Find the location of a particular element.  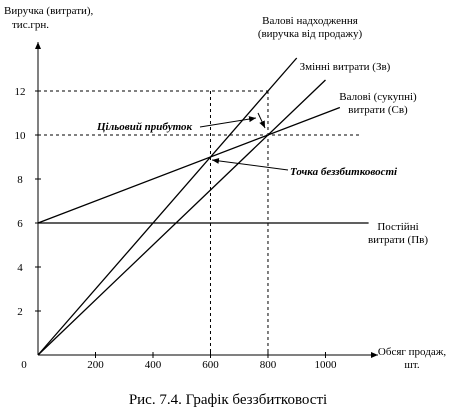

caption: Рис. 7.4. Графік беззбитковості is located at coordinates (228, 400).